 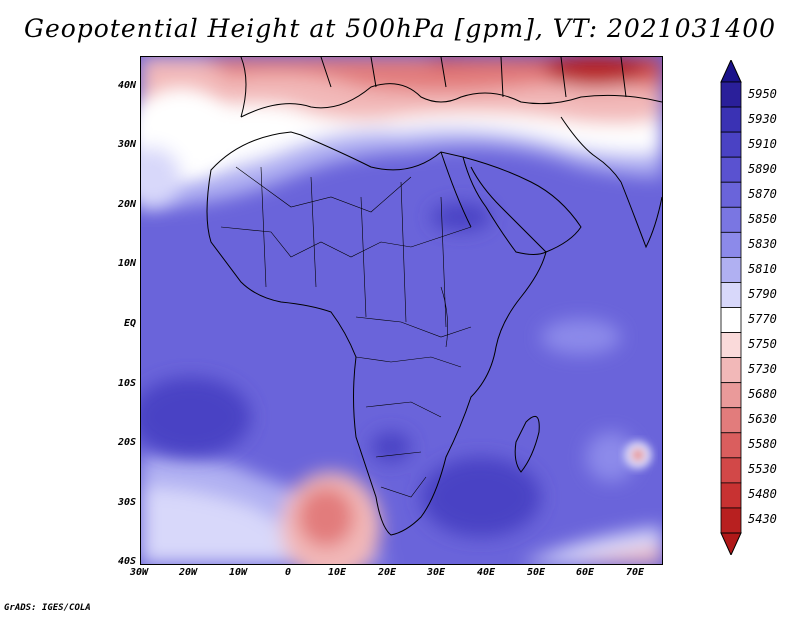 I want to click on lon-label-10e: 10E, so click(x=337, y=572).